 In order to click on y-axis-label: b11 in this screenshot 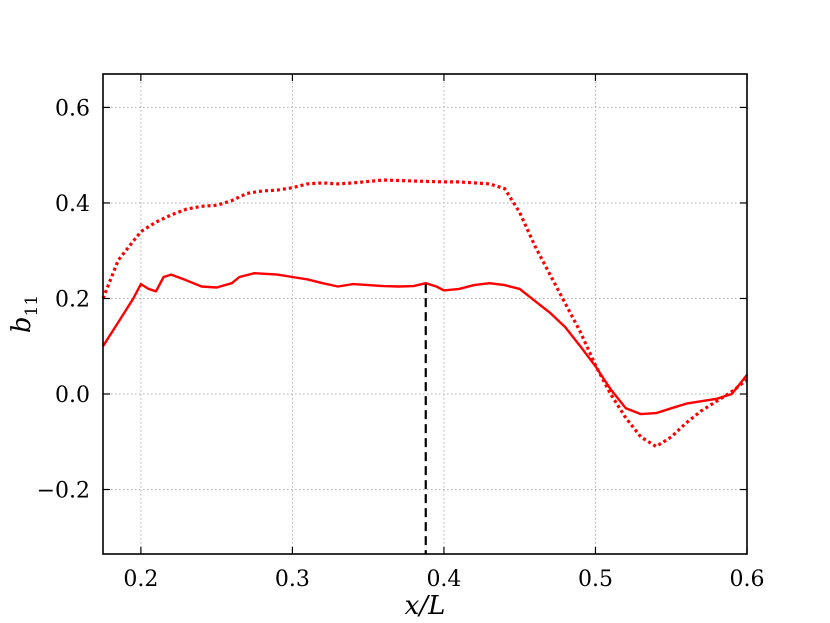, I will do `click(24, 314)`.